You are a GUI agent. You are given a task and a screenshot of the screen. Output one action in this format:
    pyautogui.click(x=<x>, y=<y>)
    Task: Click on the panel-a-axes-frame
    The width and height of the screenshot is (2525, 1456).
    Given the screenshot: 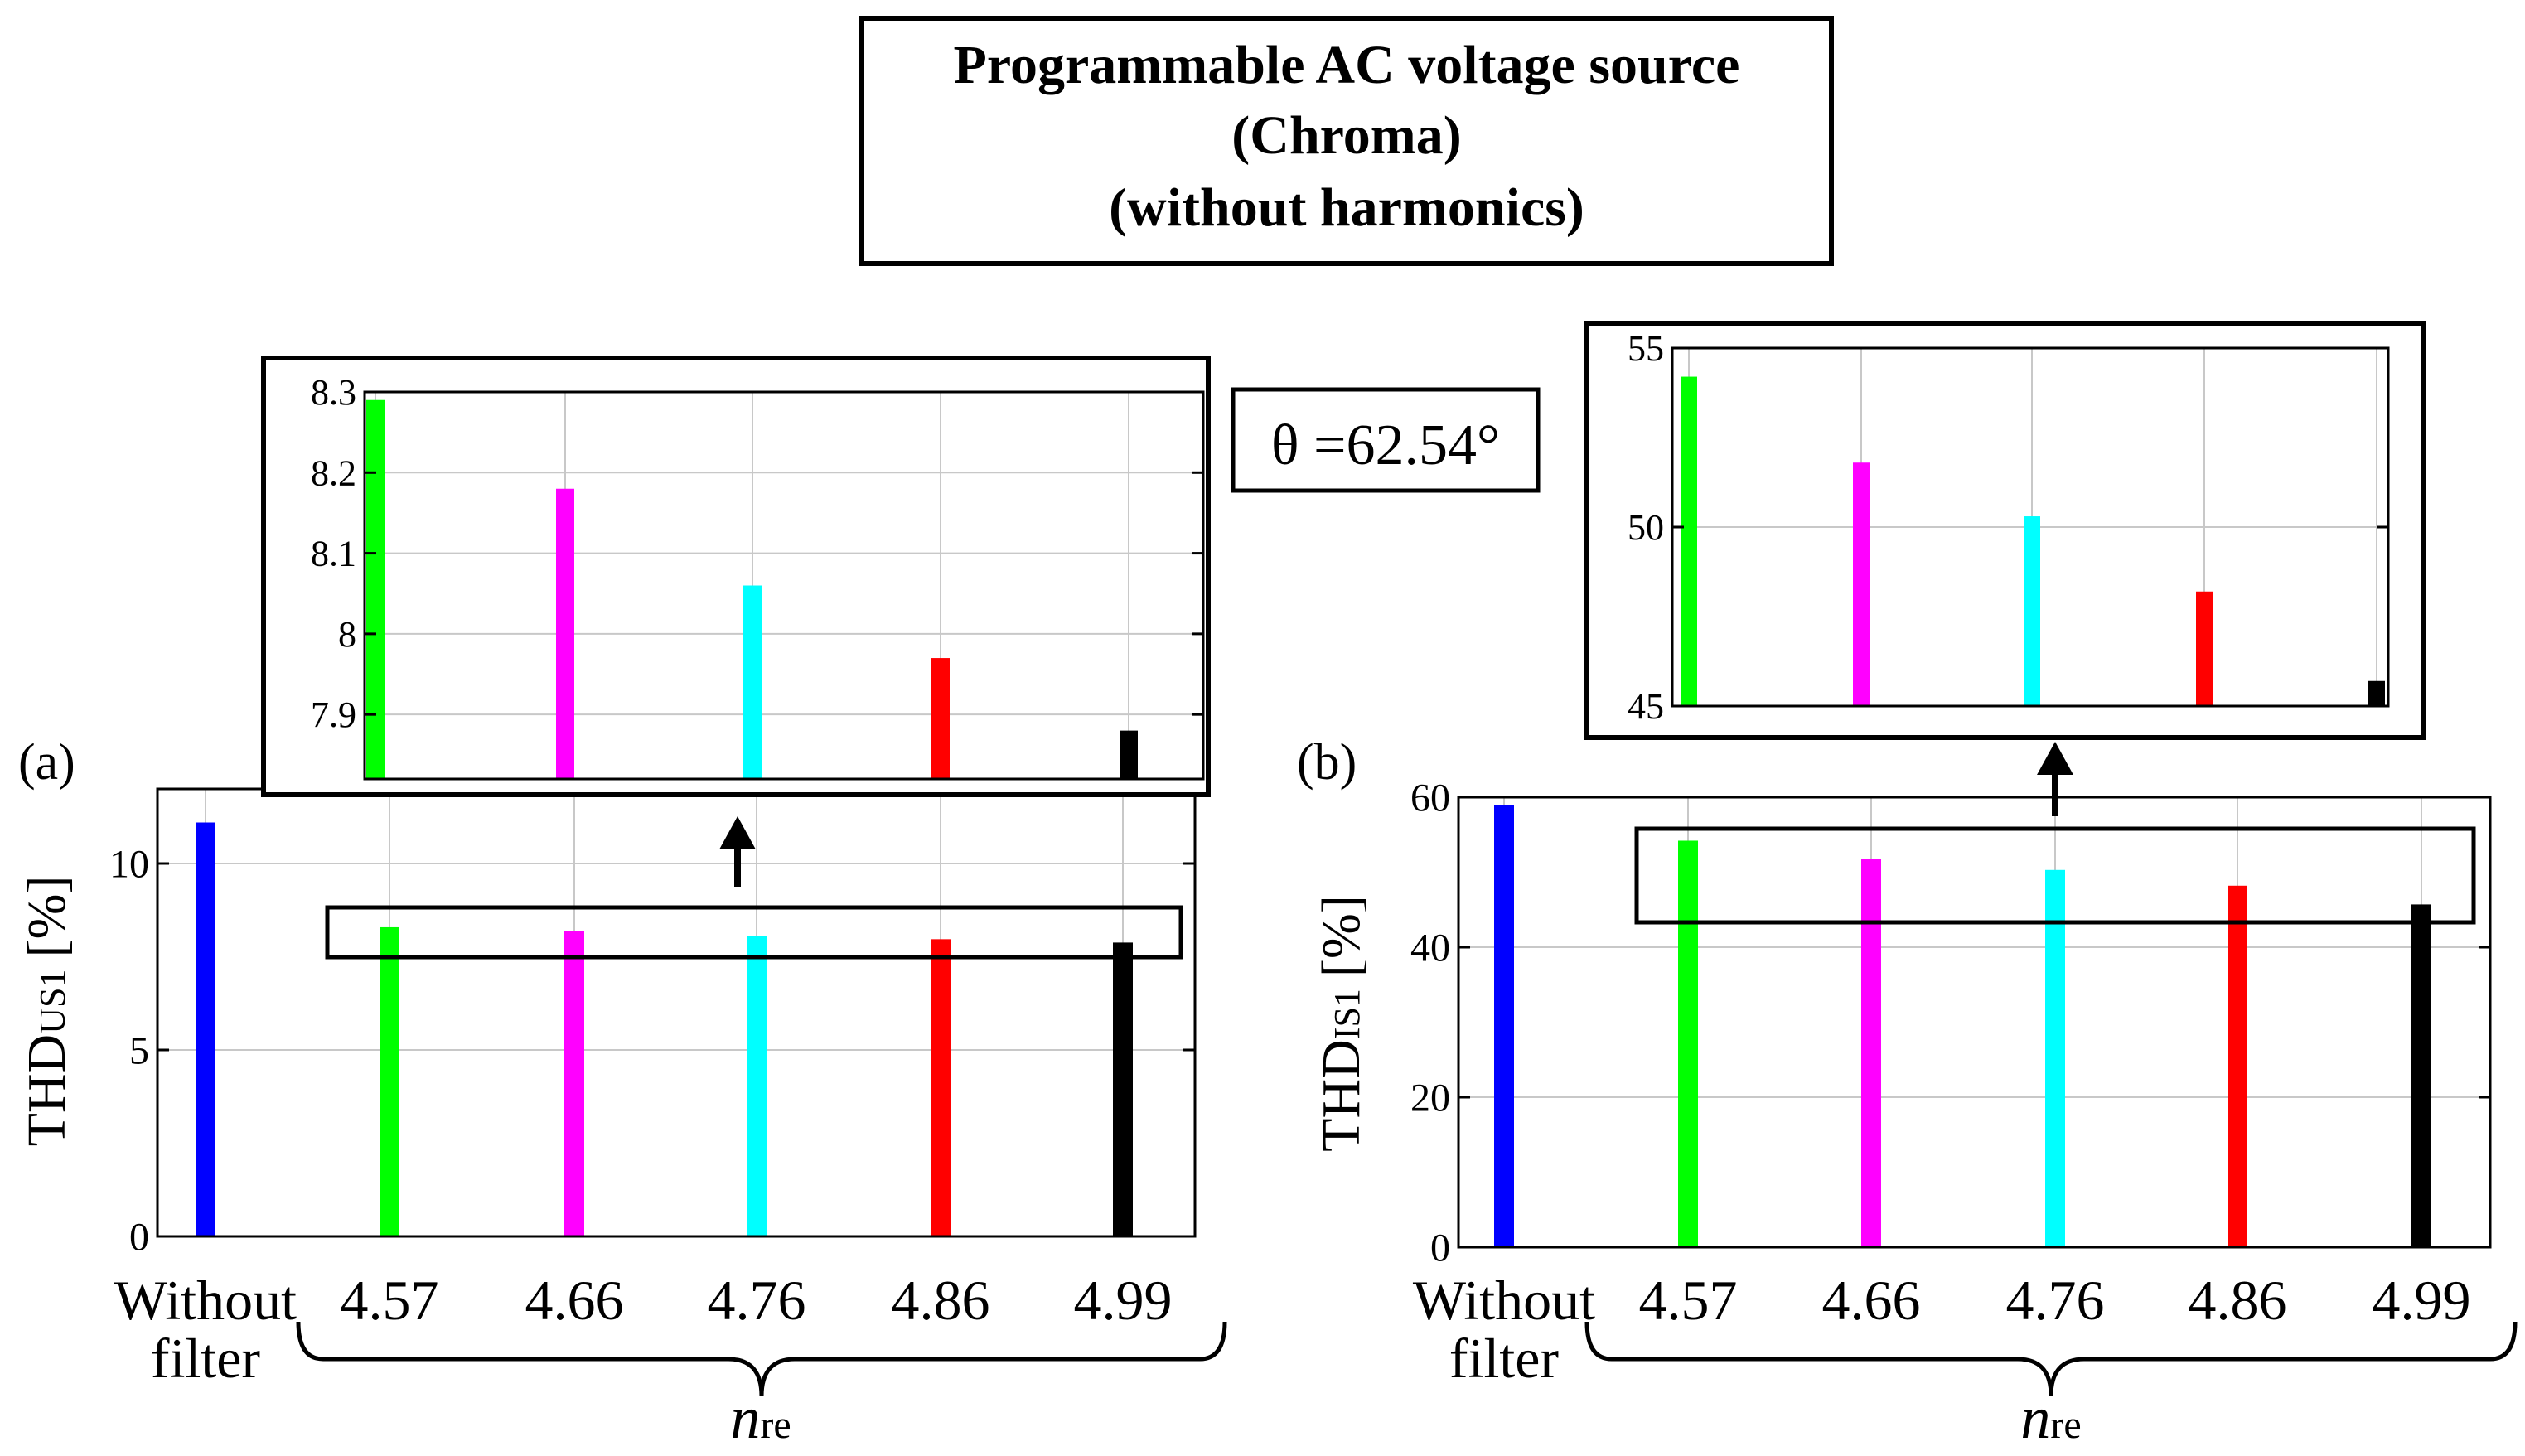 What is the action you would take?
    pyautogui.click(x=676, y=1012)
    